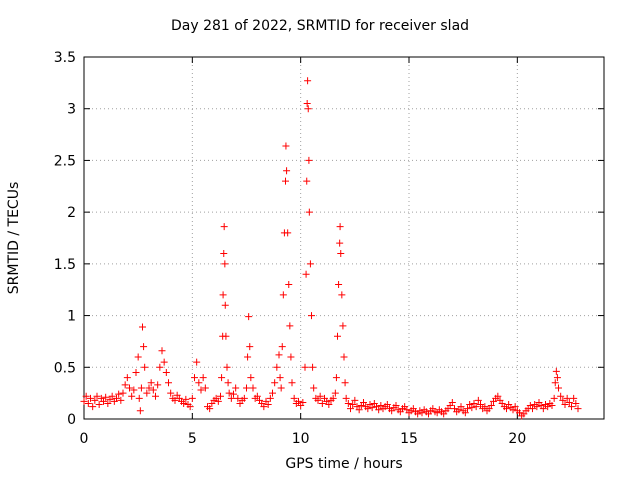  I want to click on y-tick-label: 3.5, so click(65, 58).